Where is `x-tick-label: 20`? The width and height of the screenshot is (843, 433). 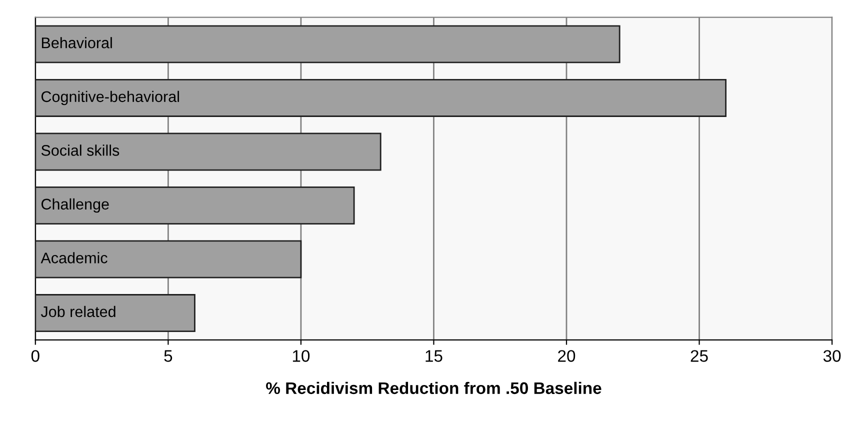 x-tick-label: 20 is located at coordinates (567, 356).